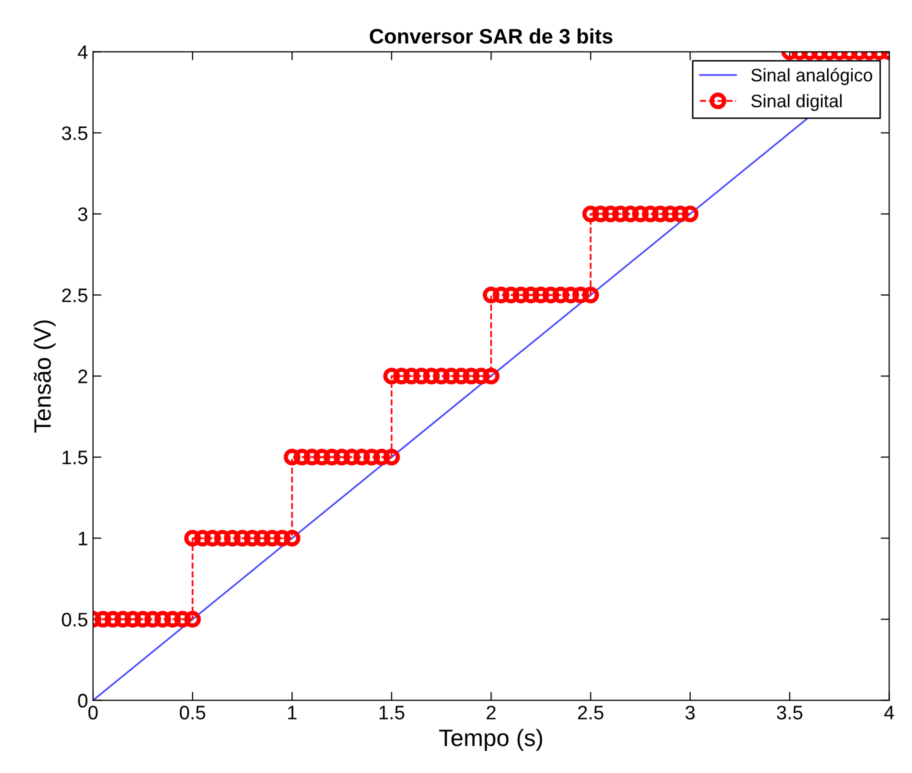  Describe the element at coordinates (789, 713) in the screenshot. I see `x-tick-label: 3.5` at that location.